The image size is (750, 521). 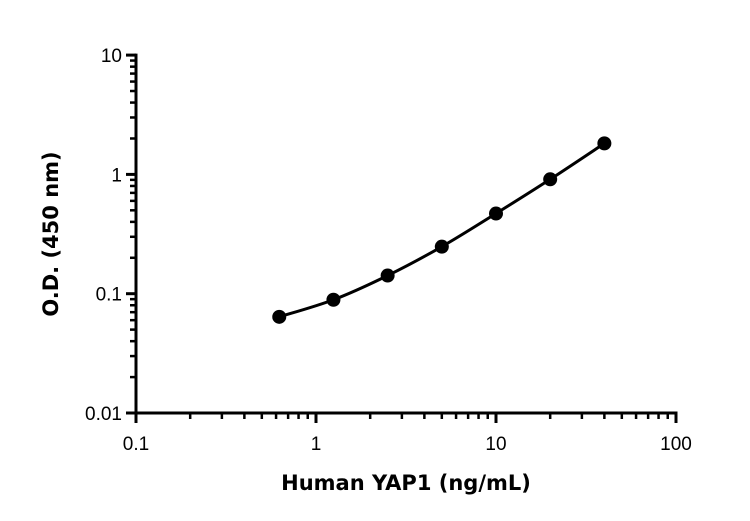 I want to click on x-tick-label: 10, so click(x=495, y=444).